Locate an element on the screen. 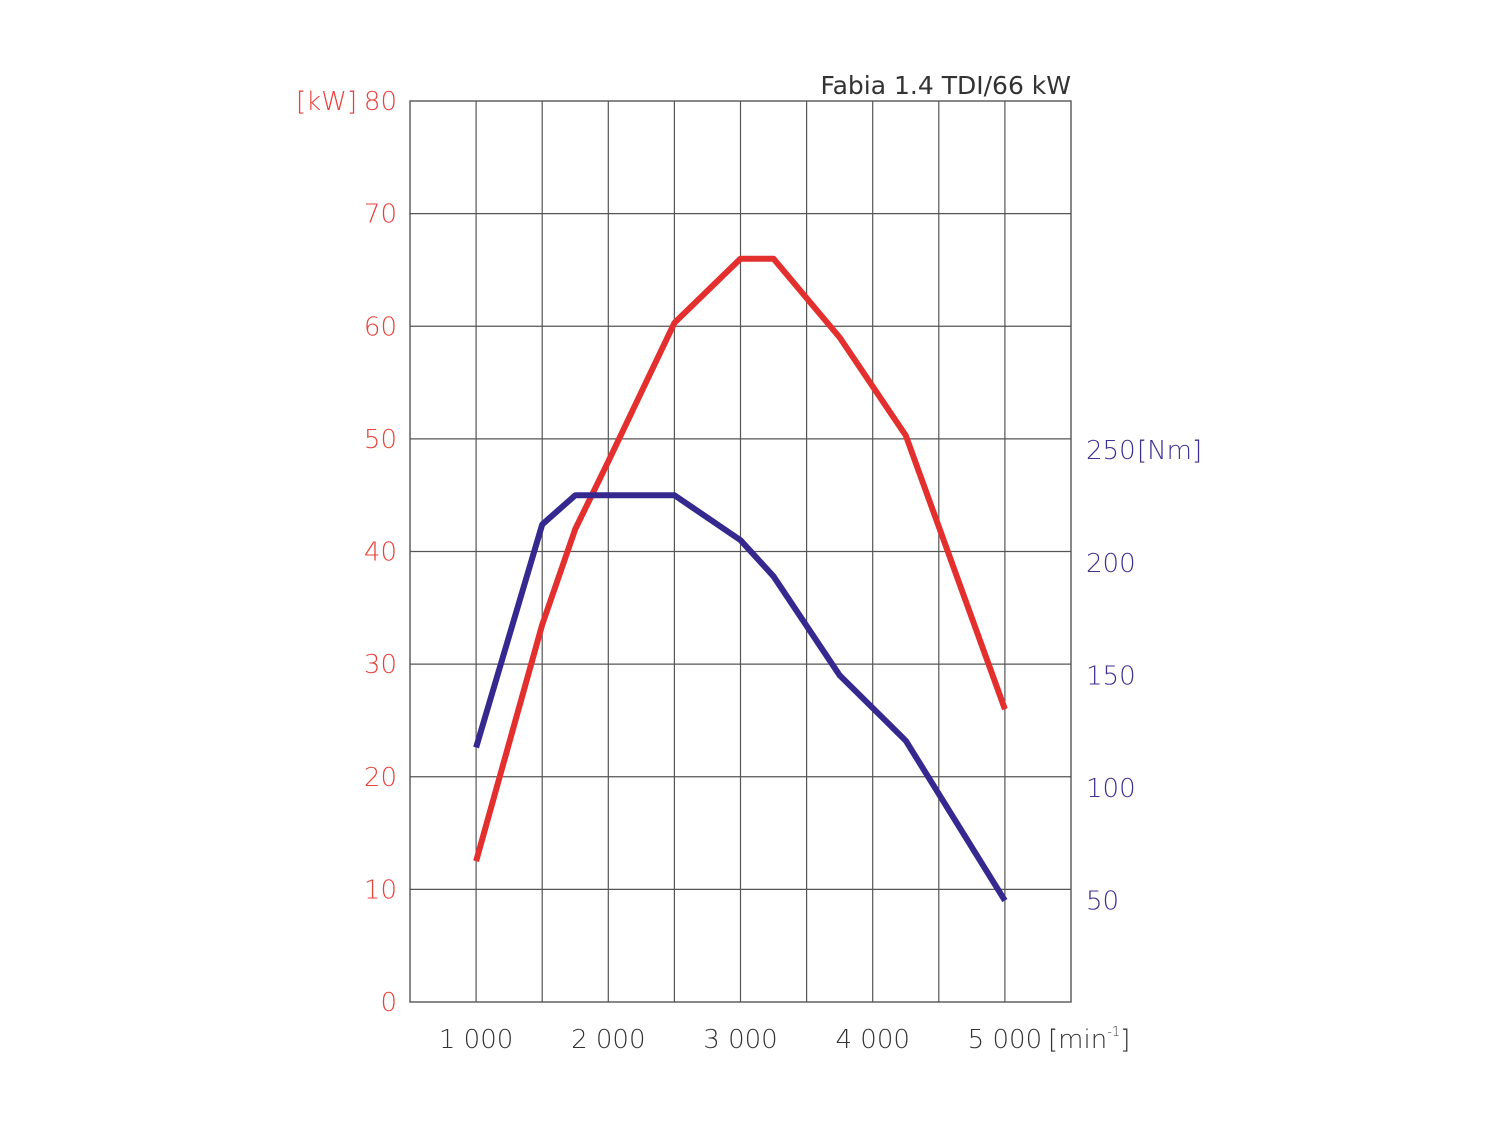 The width and height of the screenshot is (1500, 1125). x-unit-base: [min is located at coordinates (1077, 1040).